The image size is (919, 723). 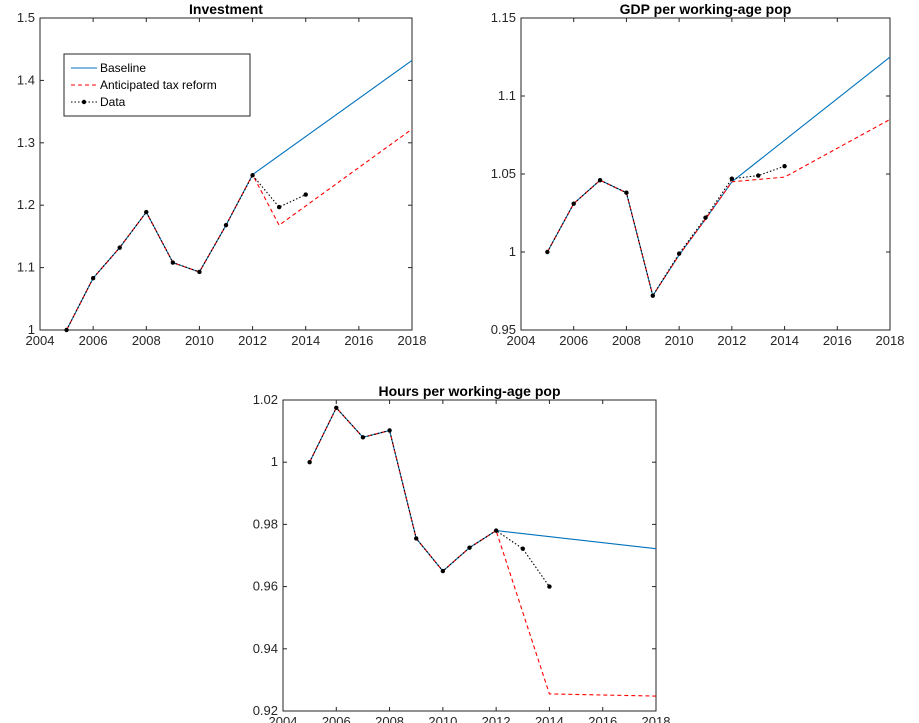 I want to click on legend: Baseline Anticipated tax reform Data, so click(x=157, y=85).